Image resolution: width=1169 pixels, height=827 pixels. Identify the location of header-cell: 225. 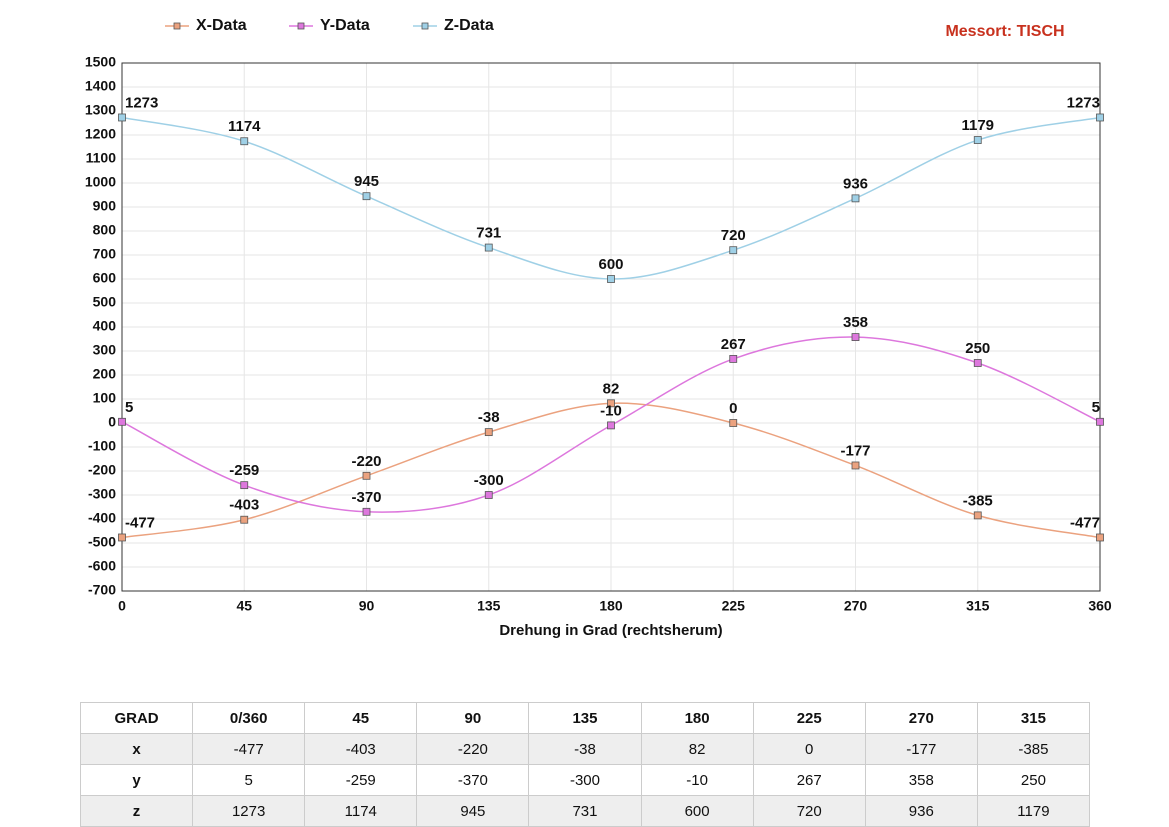
(809, 718).